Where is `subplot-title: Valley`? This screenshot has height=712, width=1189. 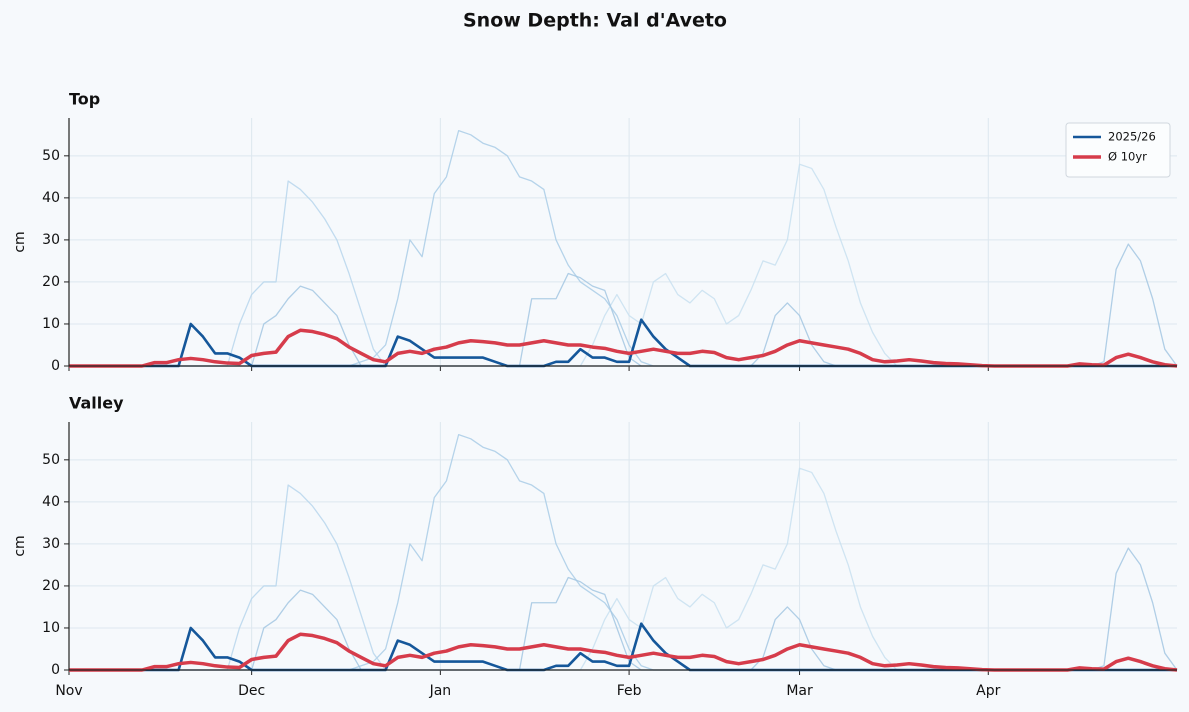
subplot-title: Valley is located at coordinates (96, 403).